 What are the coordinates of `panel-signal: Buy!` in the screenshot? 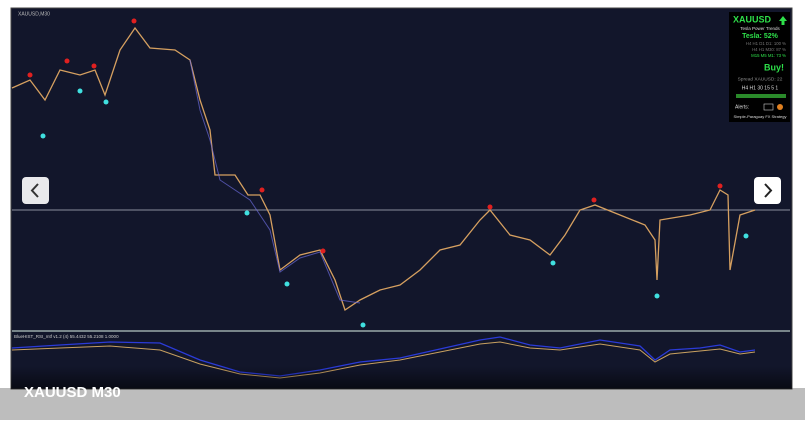 It's located at (774, 67).